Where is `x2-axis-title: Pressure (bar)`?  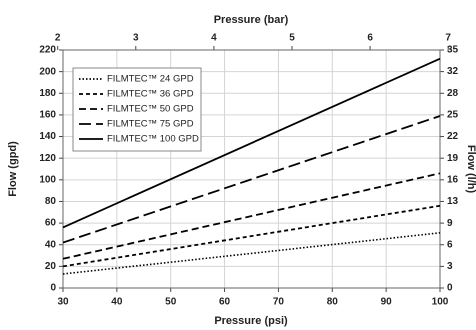
x2-axis-title: Pressure (bar) is located at coordinates (251, 20).